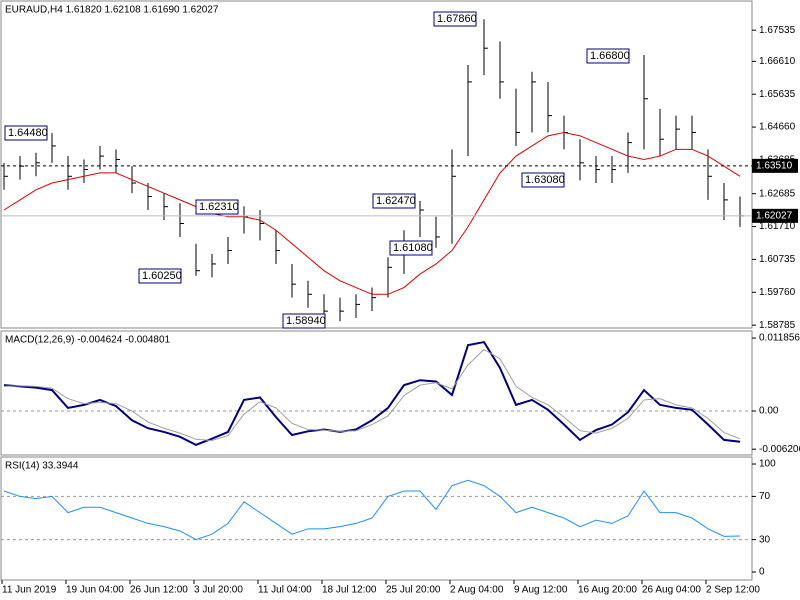  Describe the element at coordinates (777, 30) in the screenshot. I see `y-tick-label: 1.67535` at that location.